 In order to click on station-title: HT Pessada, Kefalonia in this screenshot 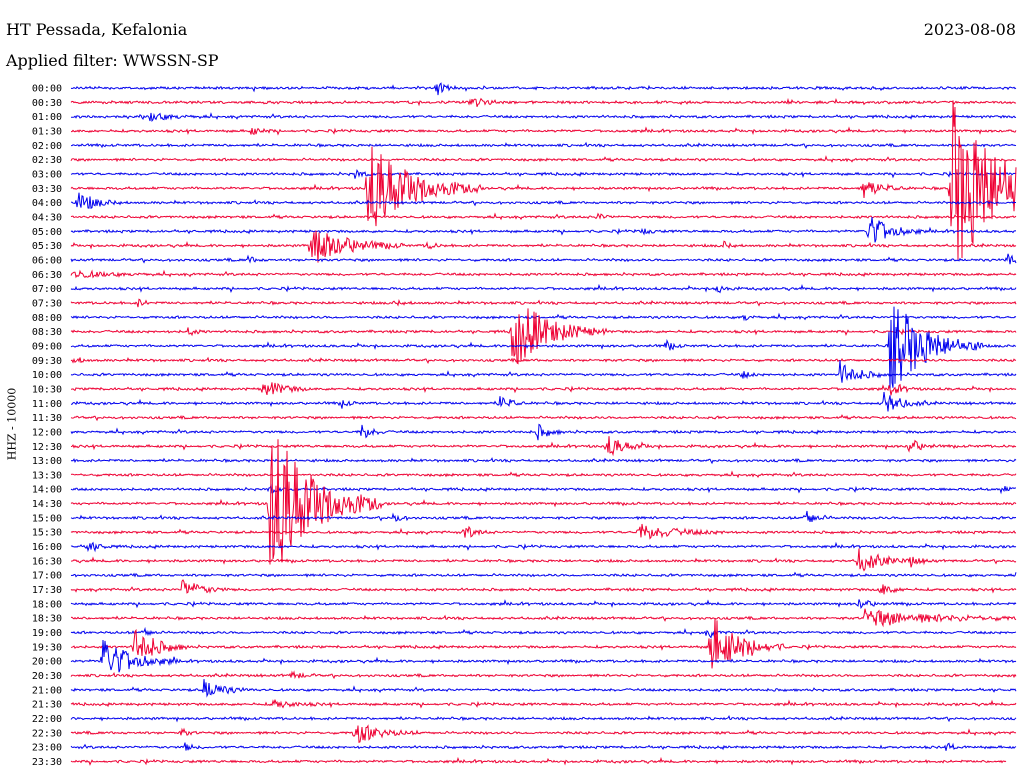, I will do `click(97, 29)`.